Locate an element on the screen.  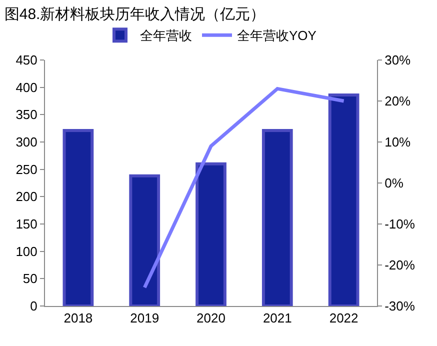
legend-label: 全年营收 is located at coordinates (166, 36).